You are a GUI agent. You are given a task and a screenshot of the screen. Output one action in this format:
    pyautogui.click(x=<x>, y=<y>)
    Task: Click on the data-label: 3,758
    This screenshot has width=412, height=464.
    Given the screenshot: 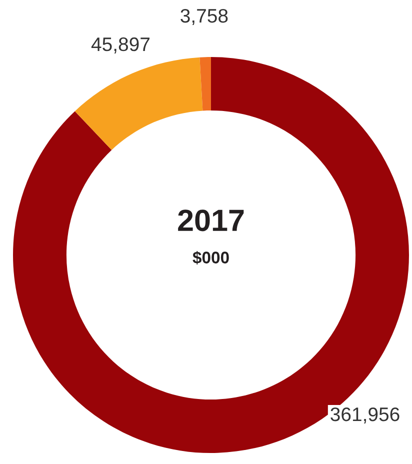 What is the action you would take?
    pyautogui.click(x=204, y=17)
    